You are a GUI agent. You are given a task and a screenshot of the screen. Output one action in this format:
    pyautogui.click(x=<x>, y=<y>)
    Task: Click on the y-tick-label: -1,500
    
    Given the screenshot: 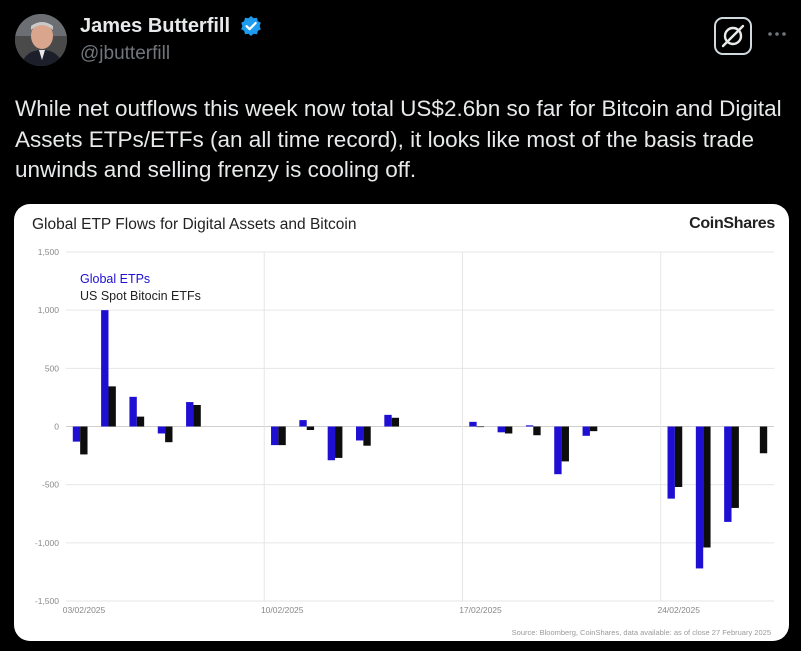 What is the action you would take?
    pyautogui.click(x=47, y=601)
    